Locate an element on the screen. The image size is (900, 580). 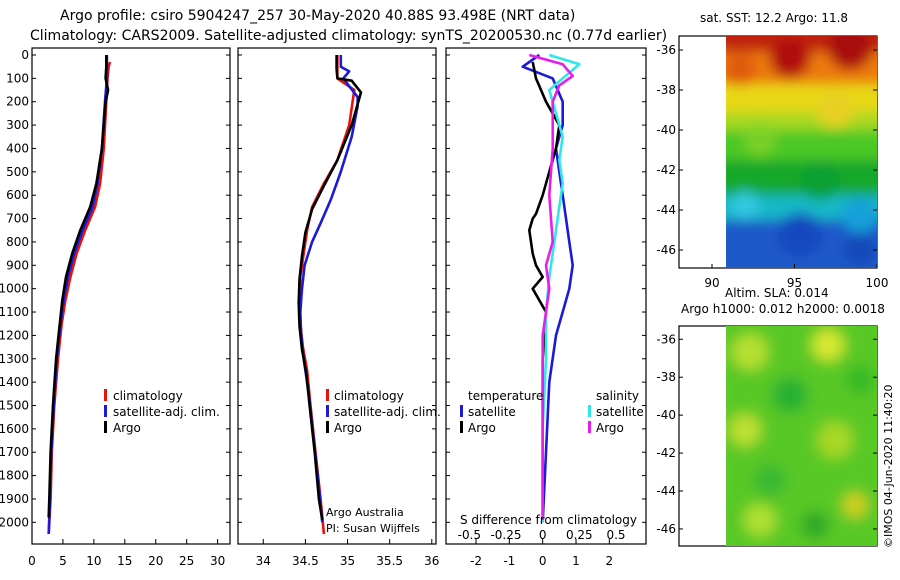
x-tick-label: 36 is located at coordinates (431, 561).